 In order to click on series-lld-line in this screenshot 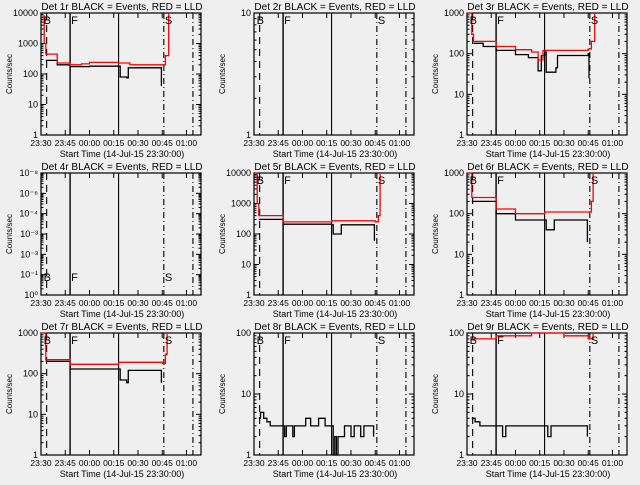, I will do `click(530, 193)`.